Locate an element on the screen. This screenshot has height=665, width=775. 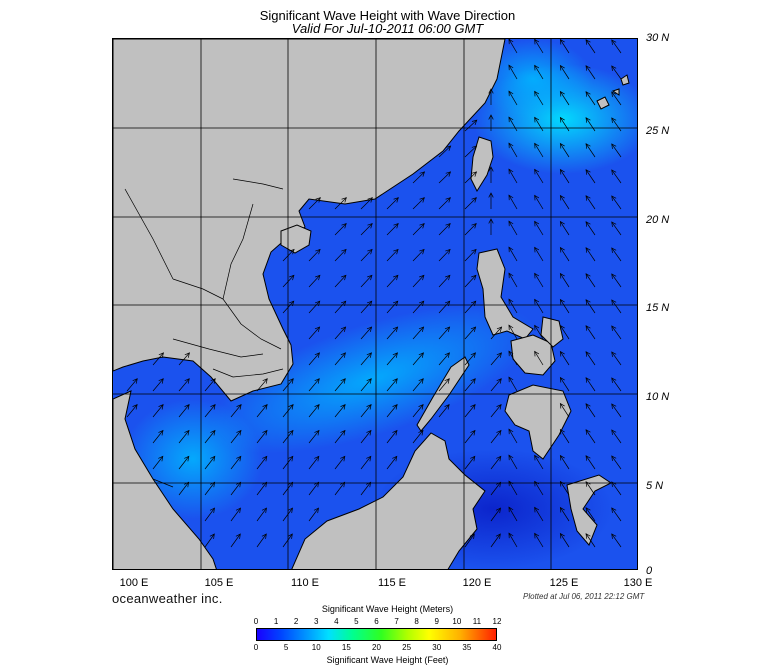
island-taiwan is located at coordinates (482, 164).